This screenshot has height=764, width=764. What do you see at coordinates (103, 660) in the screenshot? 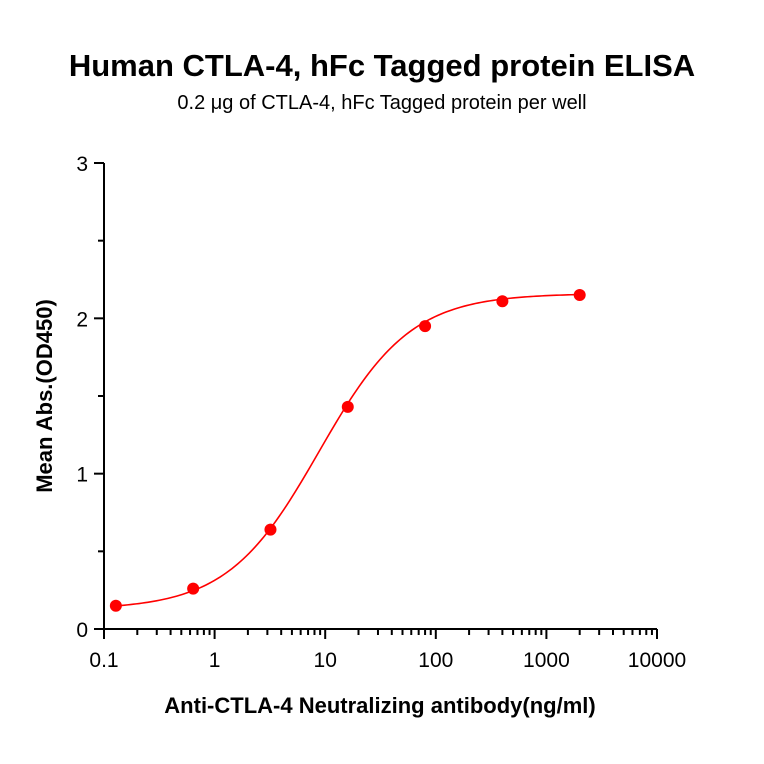
I see `x-tick-label: 0.1` at bounding box center [103, 660].